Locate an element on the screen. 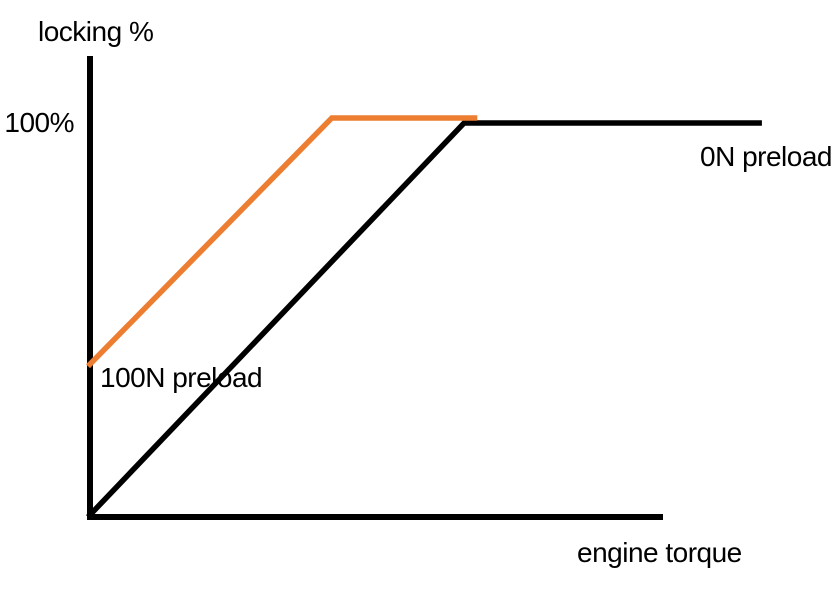 The height and width of the screenshot is (594, 839). series-label-0n-preload: 0N preload is located at coordinates (766, 156).